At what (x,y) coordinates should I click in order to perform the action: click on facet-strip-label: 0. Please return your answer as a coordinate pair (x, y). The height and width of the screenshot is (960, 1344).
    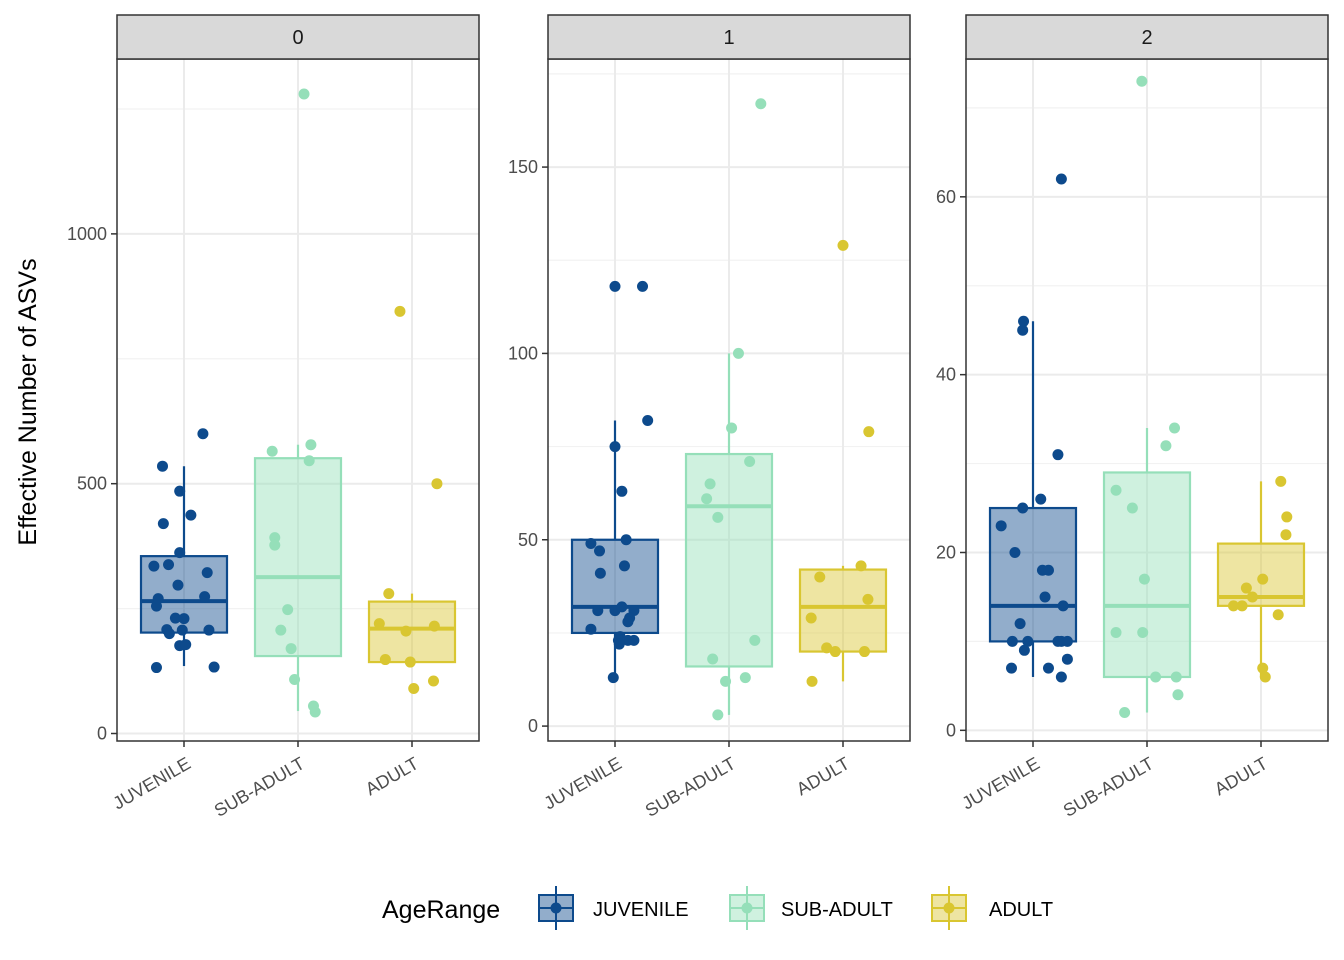
    Looking at the image, I should click on (297, 38).